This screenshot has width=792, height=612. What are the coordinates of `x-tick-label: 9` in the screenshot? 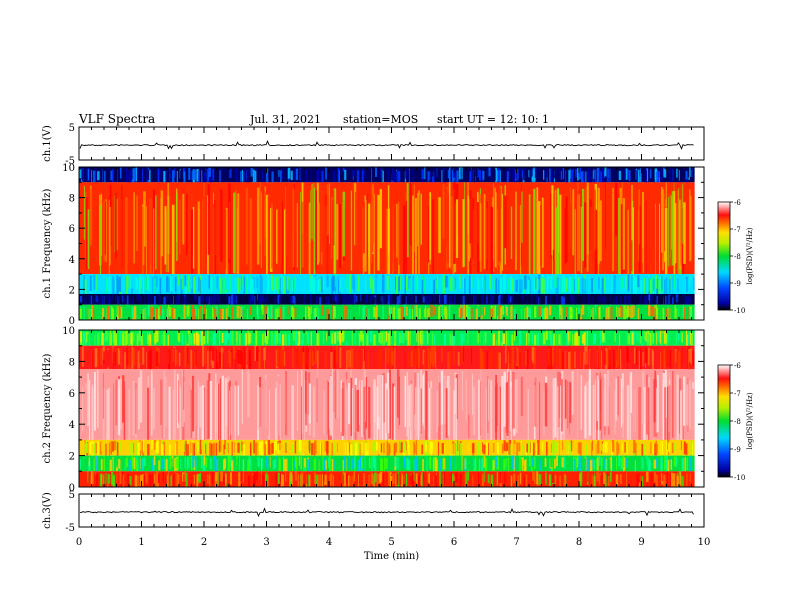 It's located at (641, 542).